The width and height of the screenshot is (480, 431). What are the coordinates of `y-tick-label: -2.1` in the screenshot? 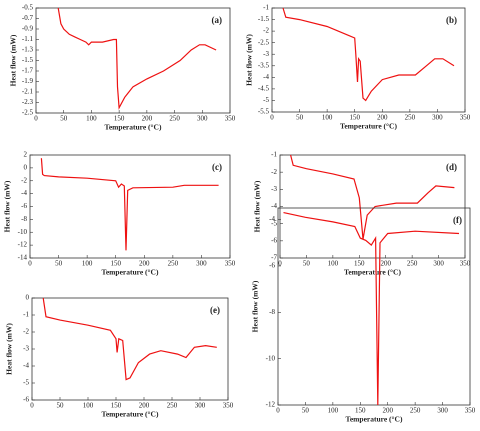 It's located at (28, 92).